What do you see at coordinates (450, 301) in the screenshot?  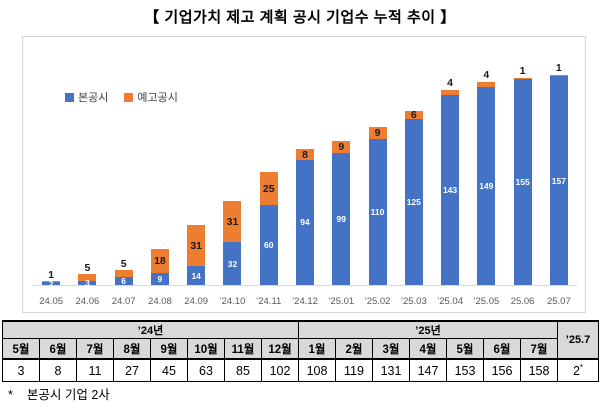 I see `x-tick-’25.04: ’25.04` at bounding box center [450, 301].